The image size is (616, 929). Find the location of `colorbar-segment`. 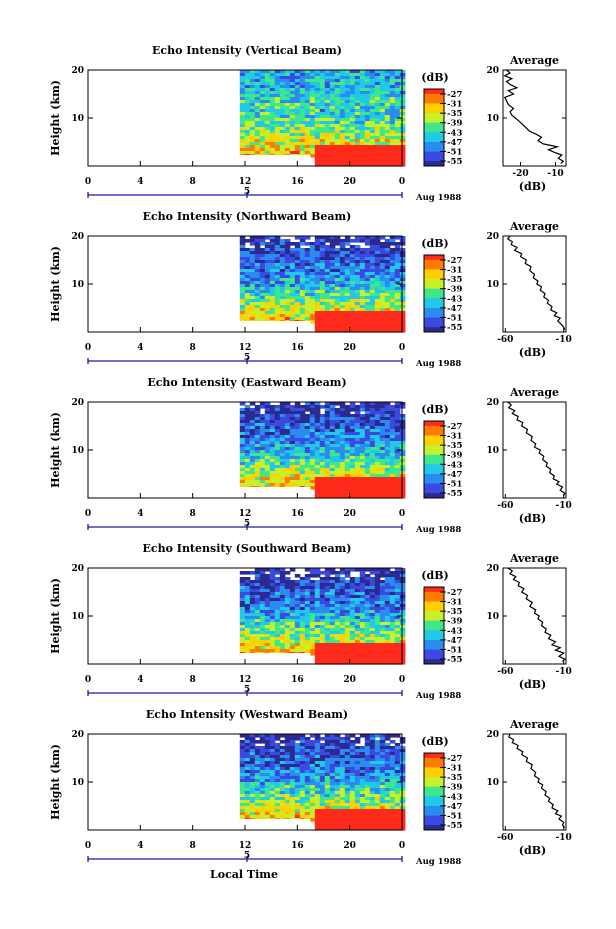

colorbar-segment is located at coordinates (434, 120).